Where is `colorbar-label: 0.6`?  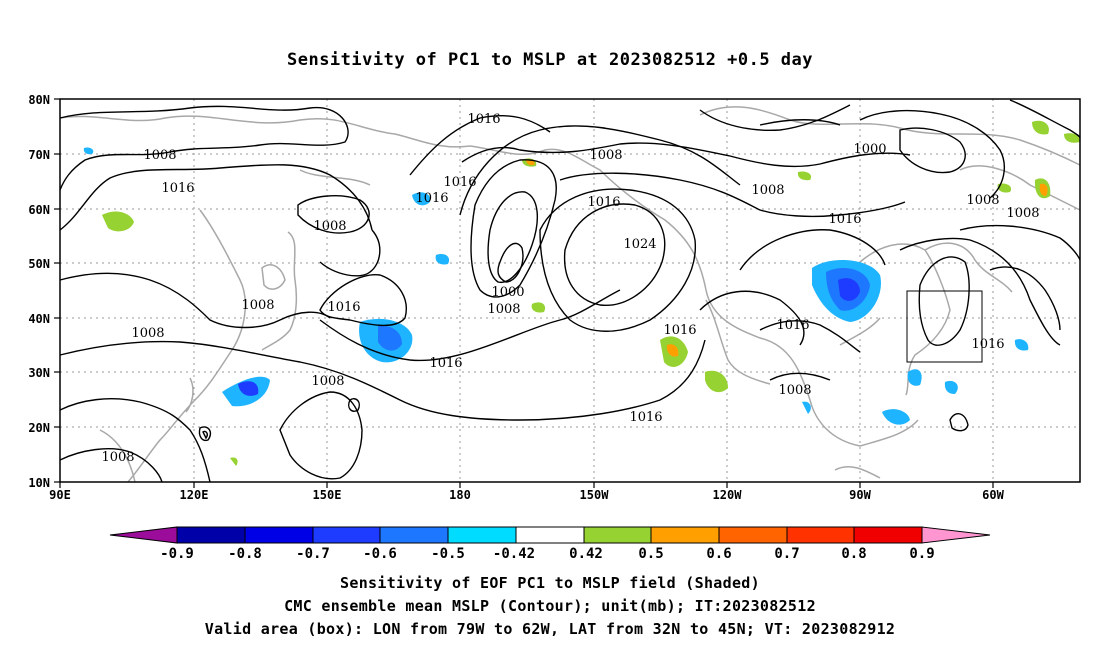 colorbar-label: 0.6 is located at coordinates (718, 554).